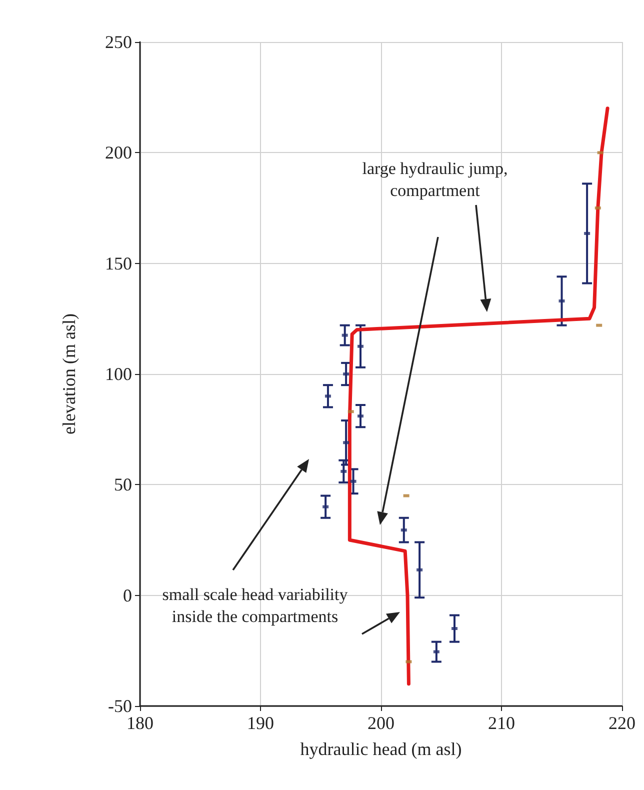 This screenshot has width=644, height=790. Describe the element at coordinates (260, 723) in the screenshot. I see `x-tick-label: 190` at that location.